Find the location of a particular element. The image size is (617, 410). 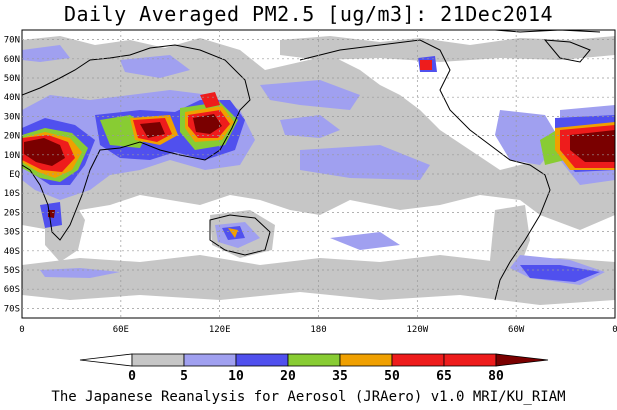

lat-label: 60S is located at coordinates (12, 290).